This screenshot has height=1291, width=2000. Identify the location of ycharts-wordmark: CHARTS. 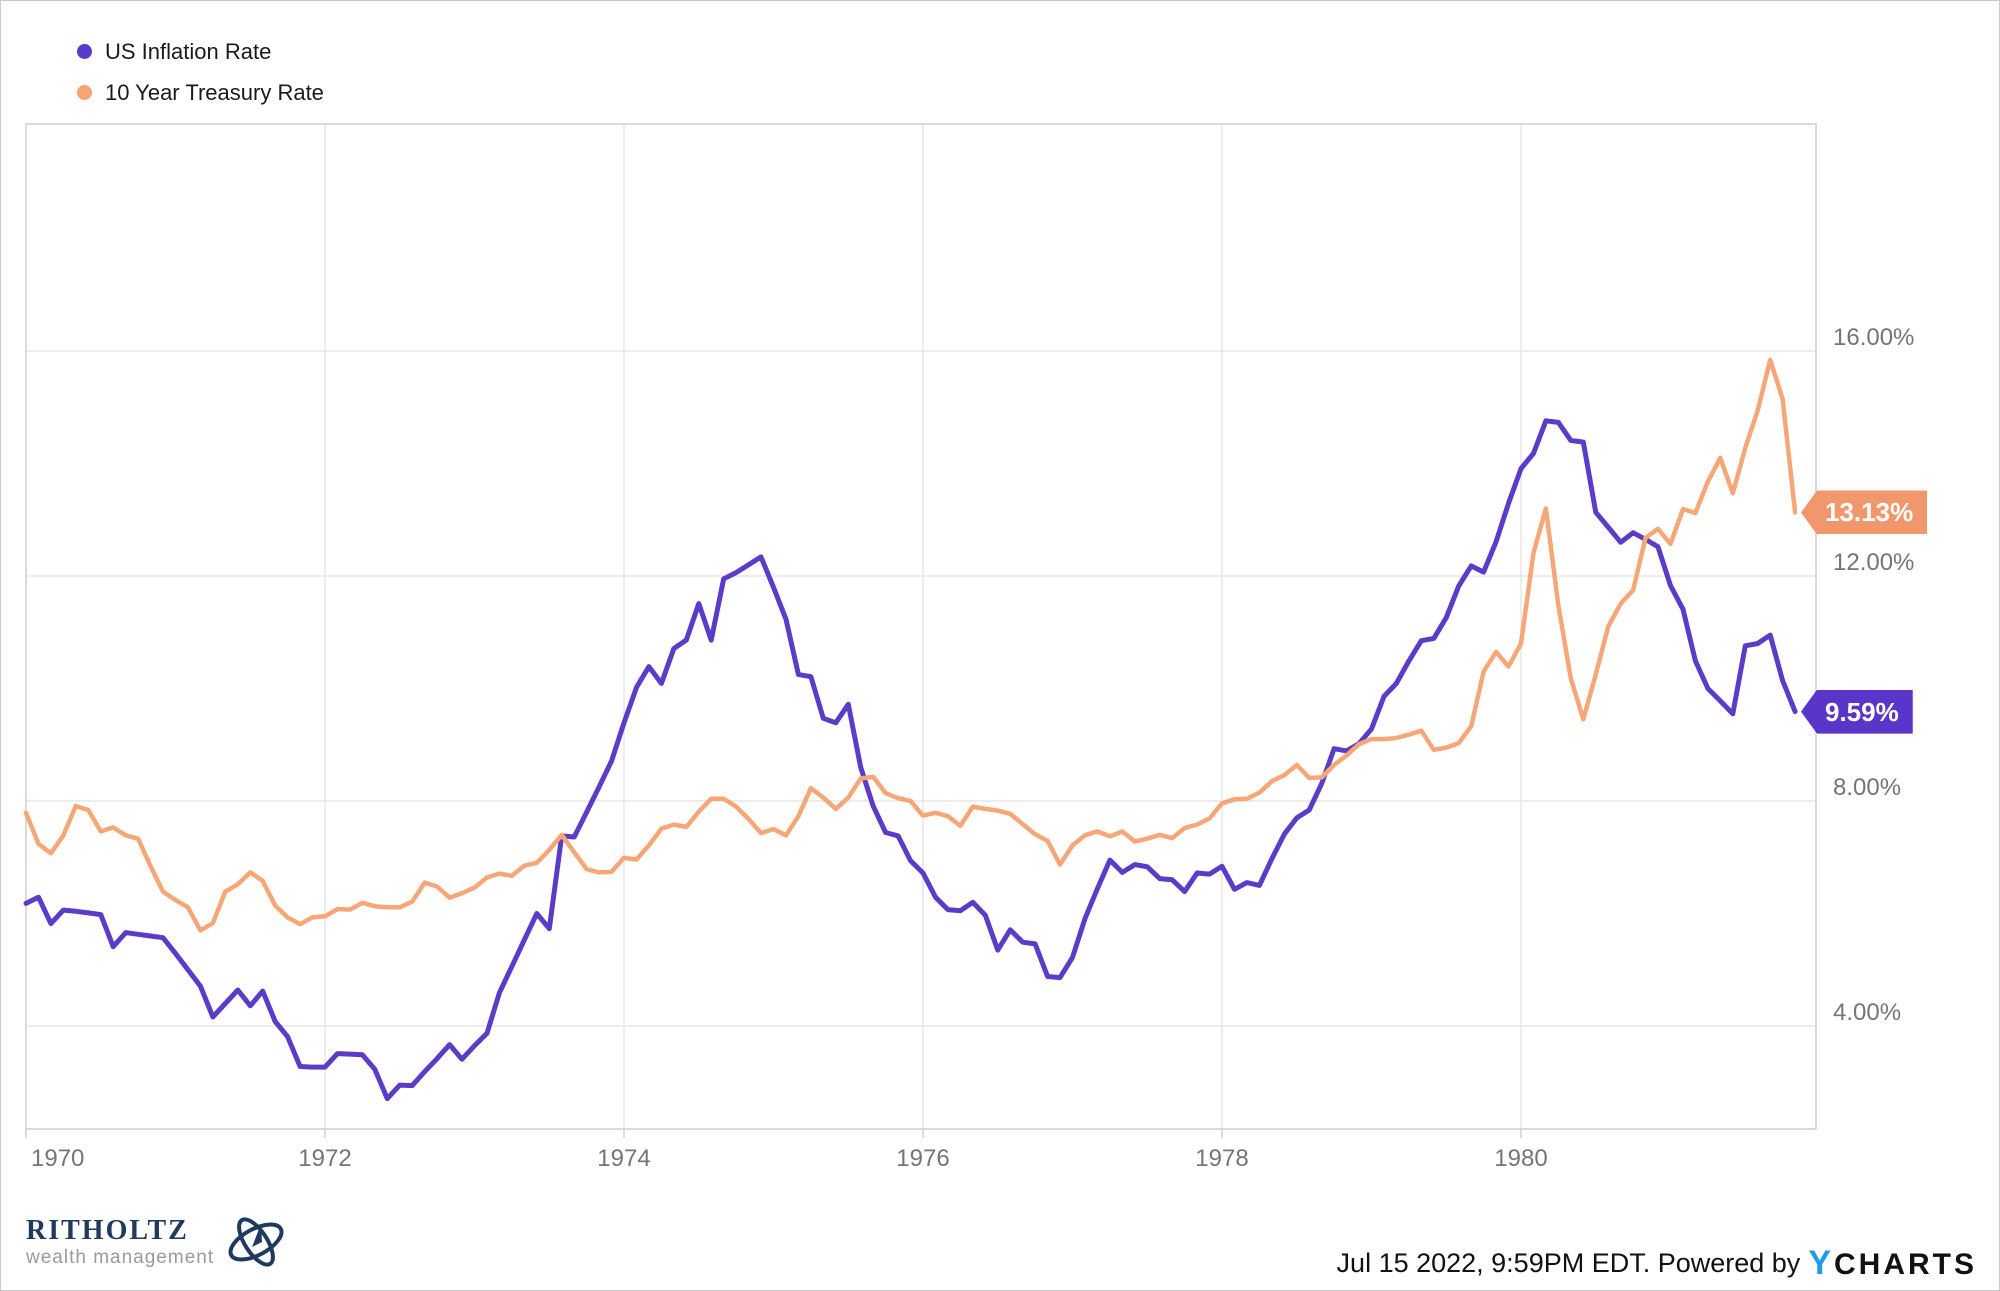
(1905, 1264).